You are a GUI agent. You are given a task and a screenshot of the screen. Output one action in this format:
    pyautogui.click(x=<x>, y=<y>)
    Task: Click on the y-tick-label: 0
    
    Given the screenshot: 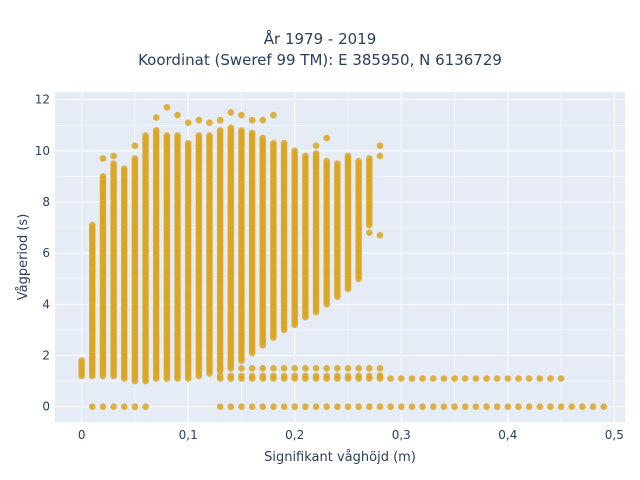 What is the action you would take?
    pyautogui.click(x=46, y=407)
    